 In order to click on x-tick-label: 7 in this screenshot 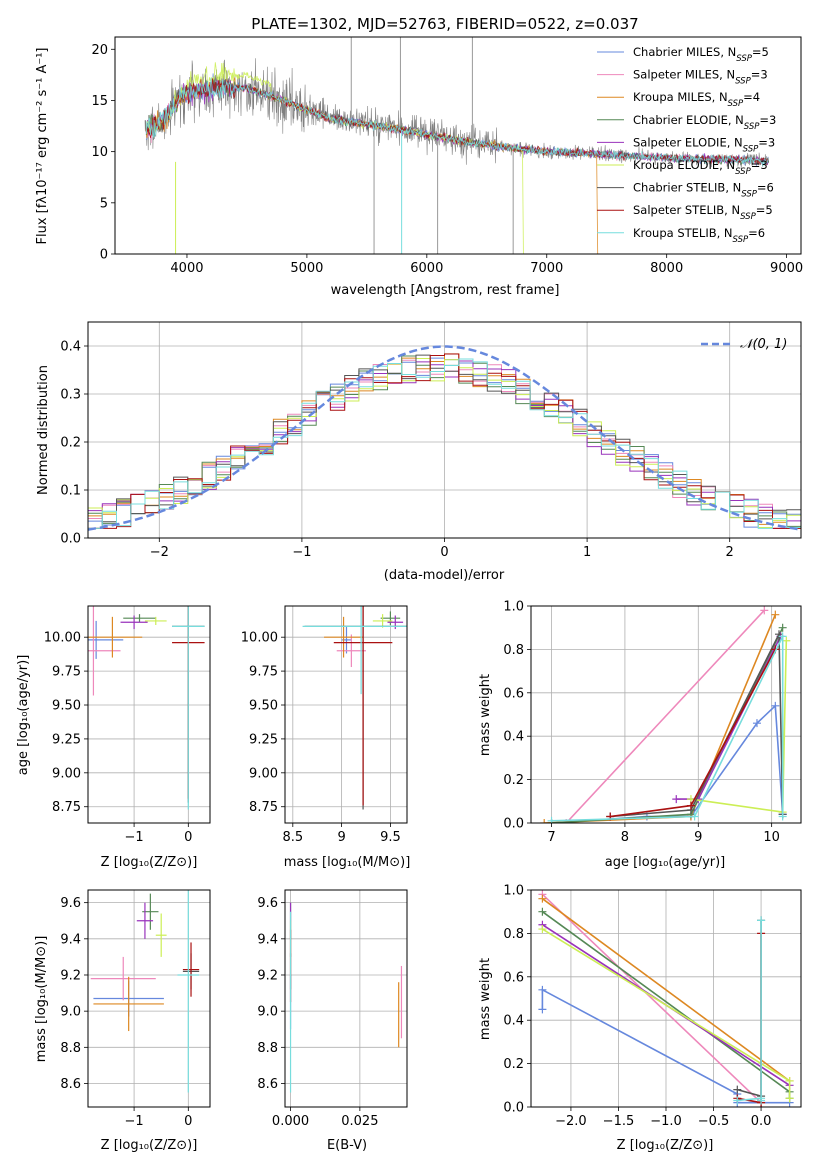, I will do `click(551, 837)`.